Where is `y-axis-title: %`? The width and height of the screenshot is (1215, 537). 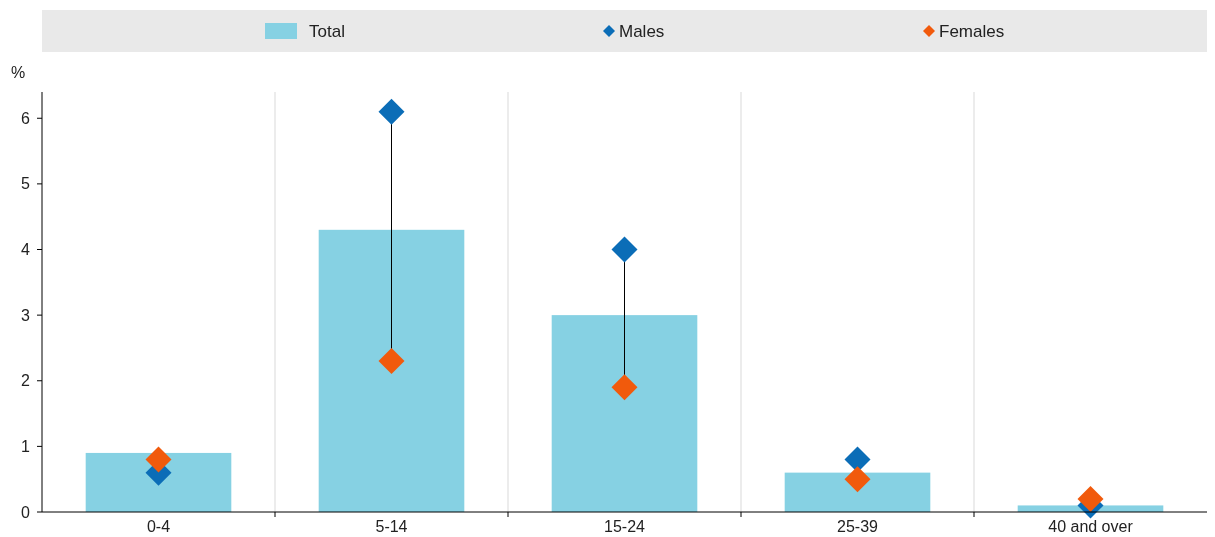
y-axis-title: % is located at coordinates (18, 72).